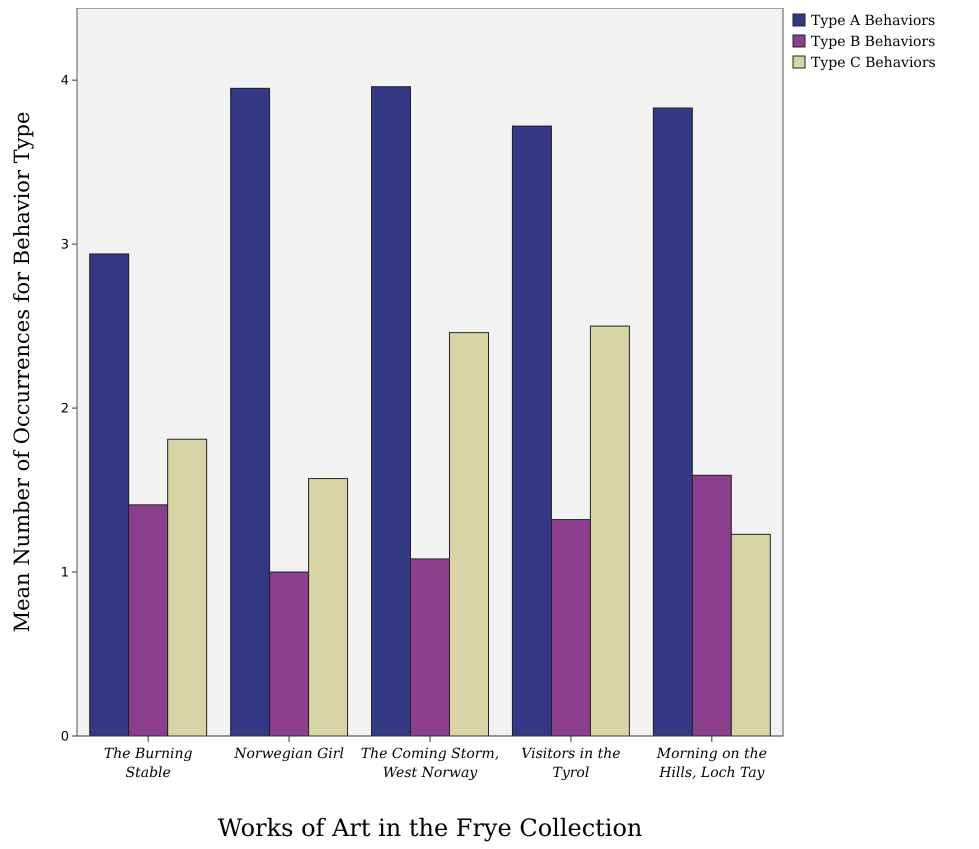  What do you see at coordinates (64, 737) in the screenshot?
I see `y-tick-label: 0` at bounding box center [64, 737].